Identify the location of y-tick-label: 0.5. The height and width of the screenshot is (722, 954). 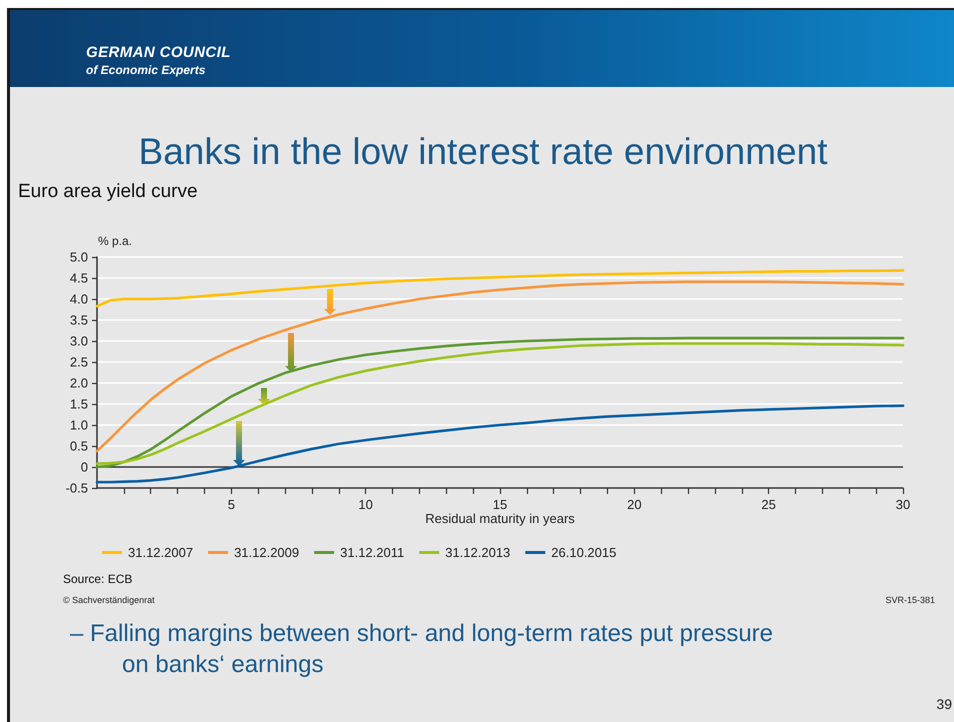
(79, 446).